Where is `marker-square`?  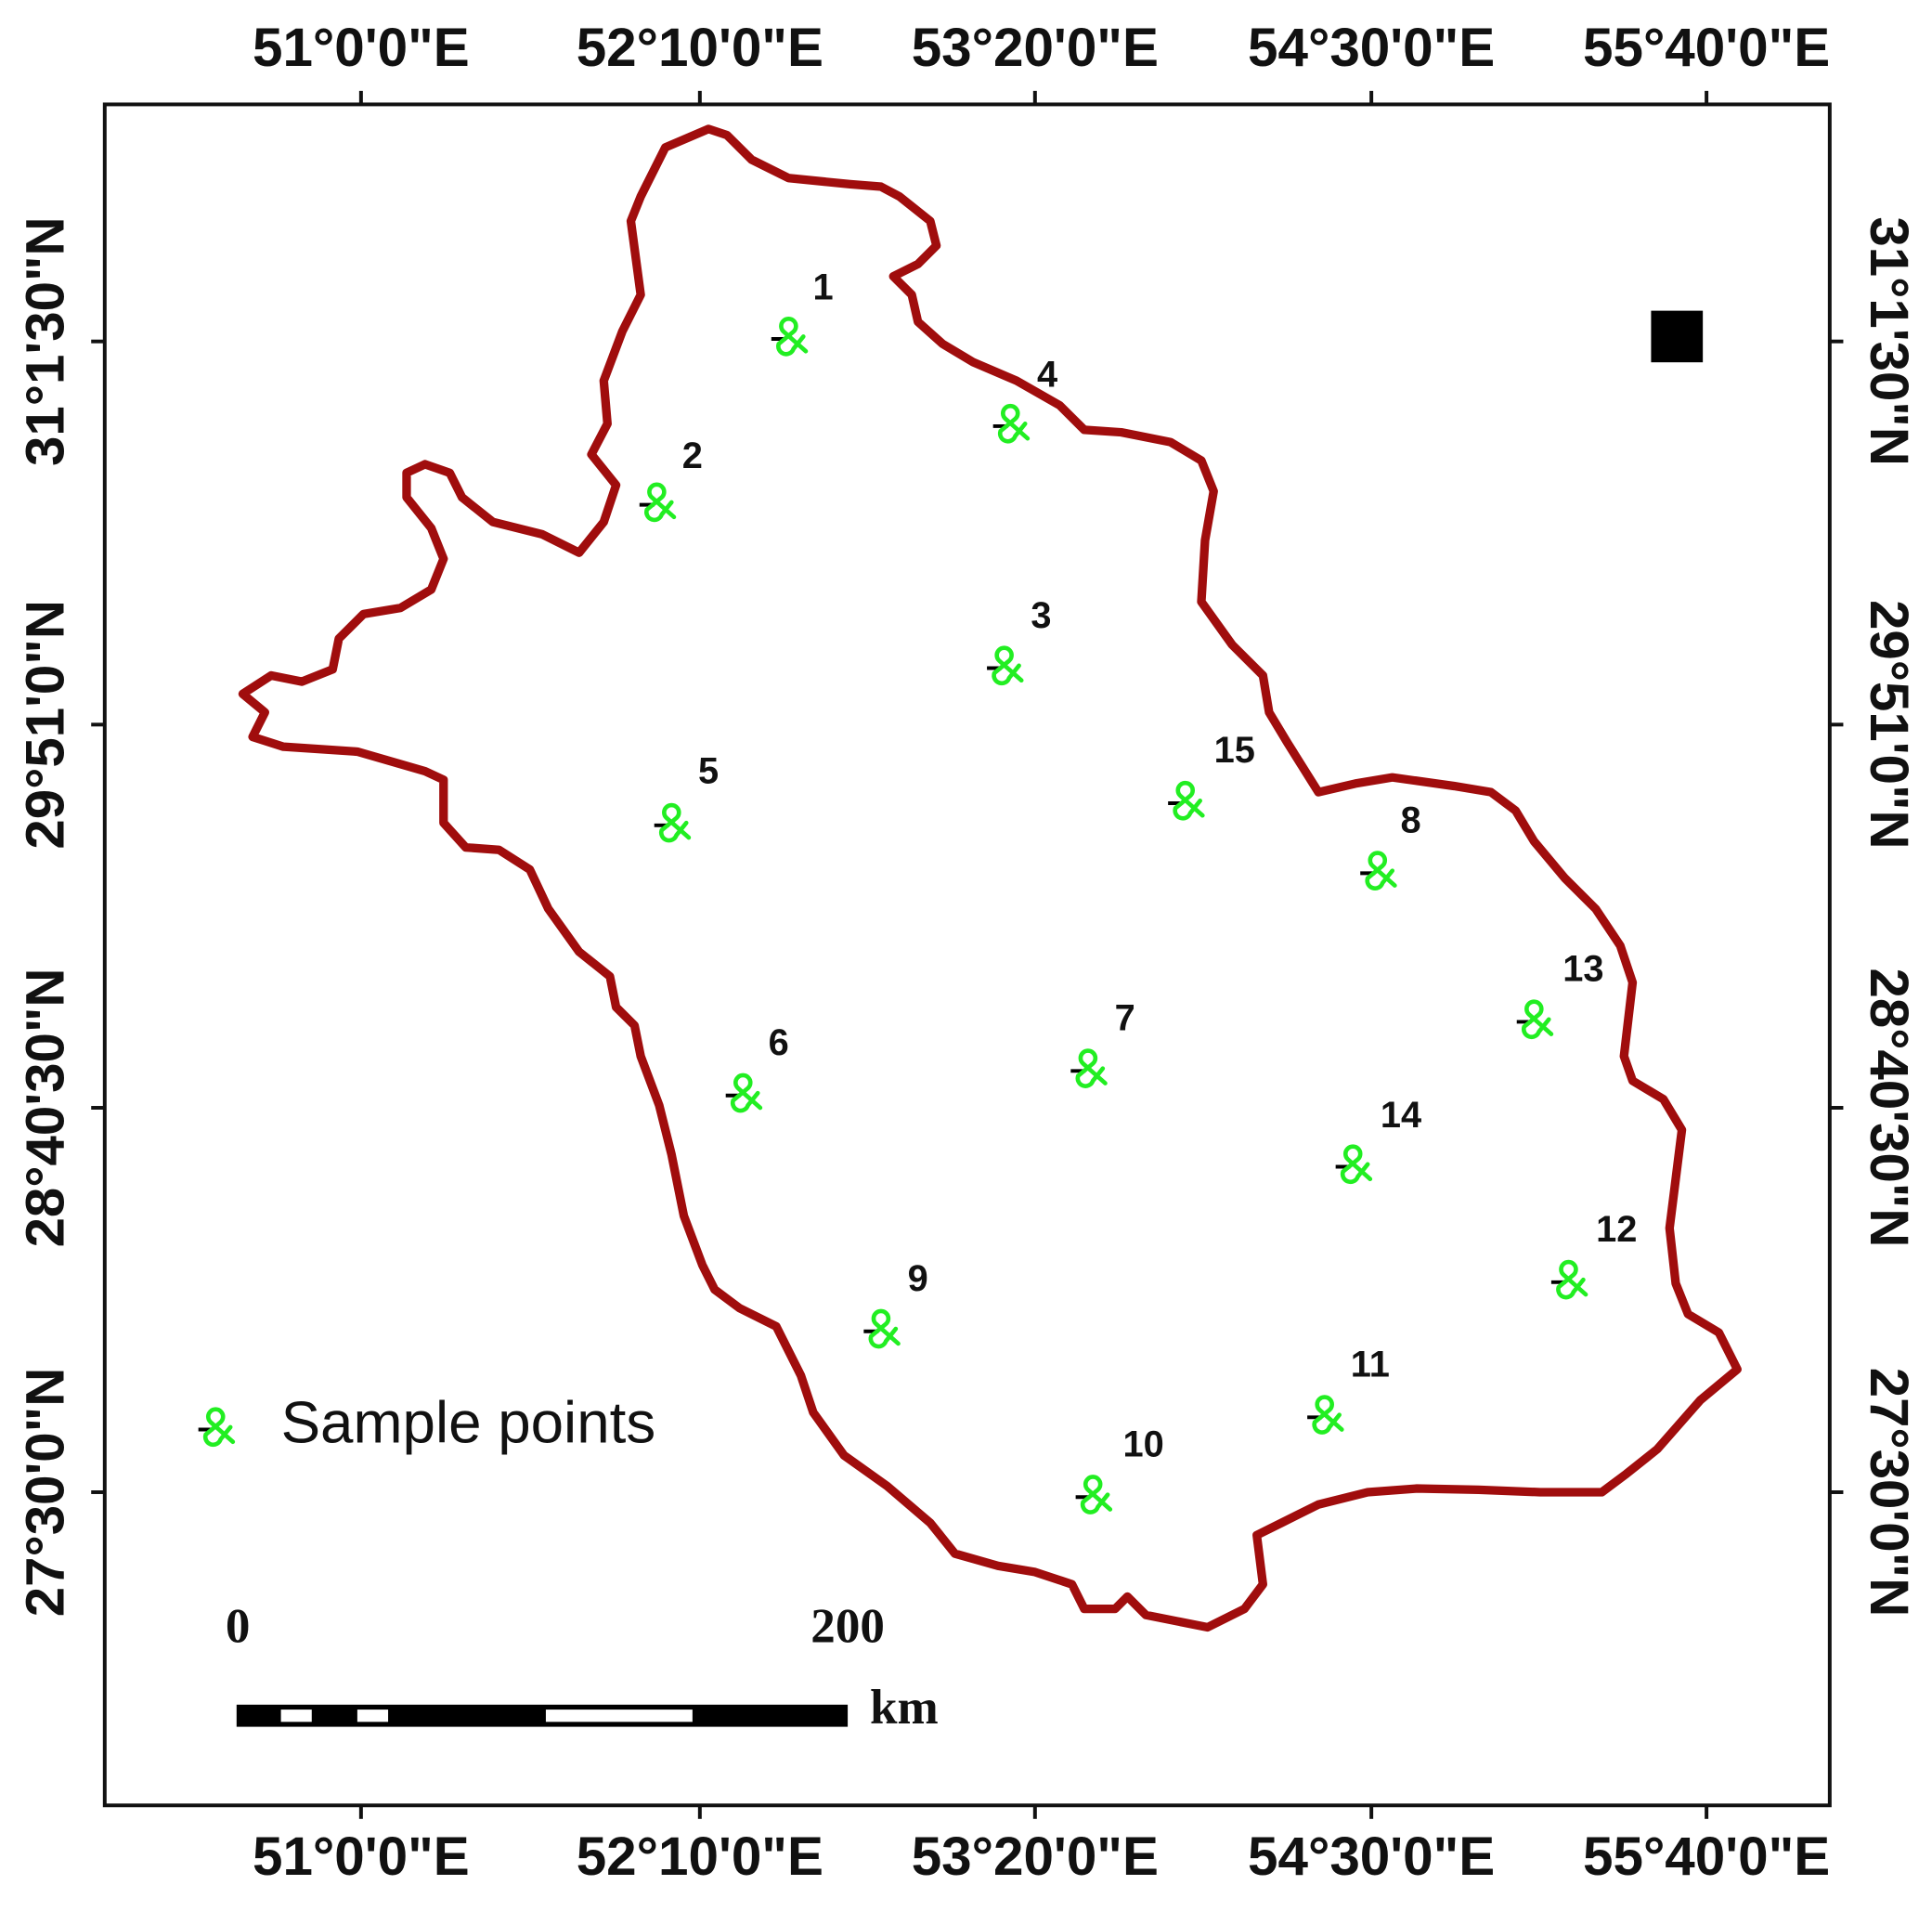 marker-square is located at coordinates (1677, 336).